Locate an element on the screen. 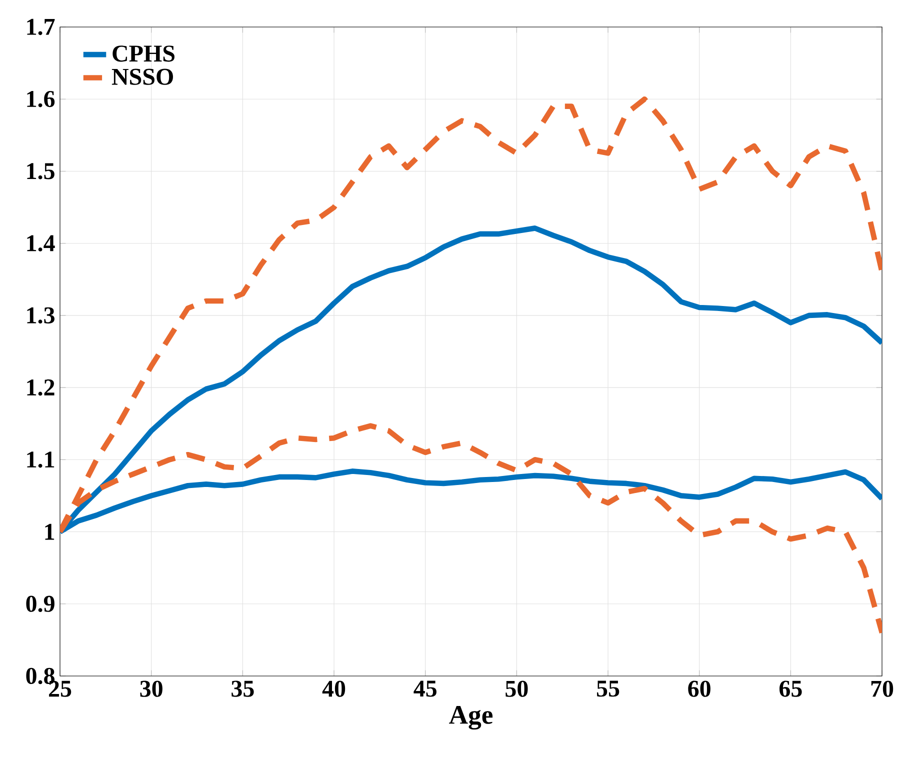  y-tick-label: 0.9 is located at coordinates (40, 604).